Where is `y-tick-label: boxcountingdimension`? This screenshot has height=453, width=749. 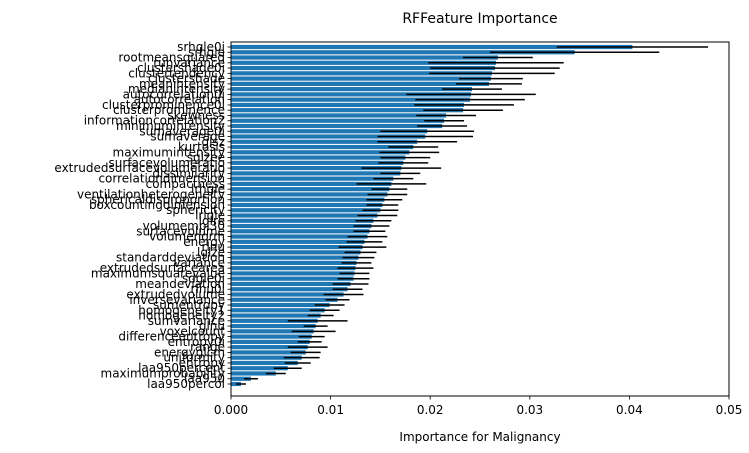
y-tick-label: boxcountingdimension is located at coordinates (157, 205).